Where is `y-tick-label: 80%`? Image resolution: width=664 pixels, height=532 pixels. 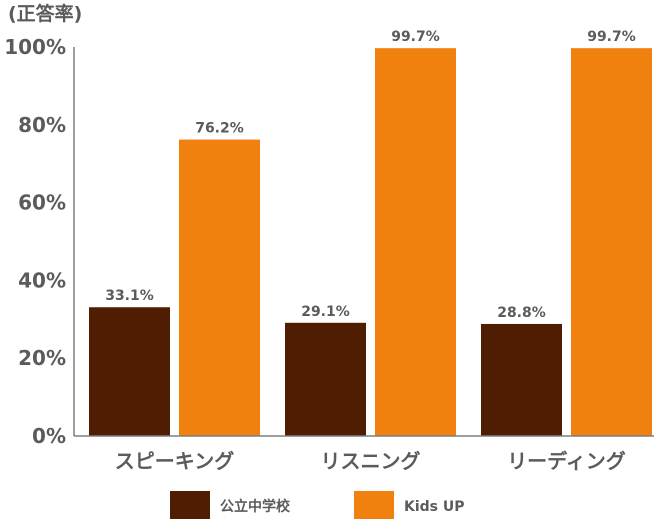
y-tick-label: 80% is located at coordinates (42, 125).